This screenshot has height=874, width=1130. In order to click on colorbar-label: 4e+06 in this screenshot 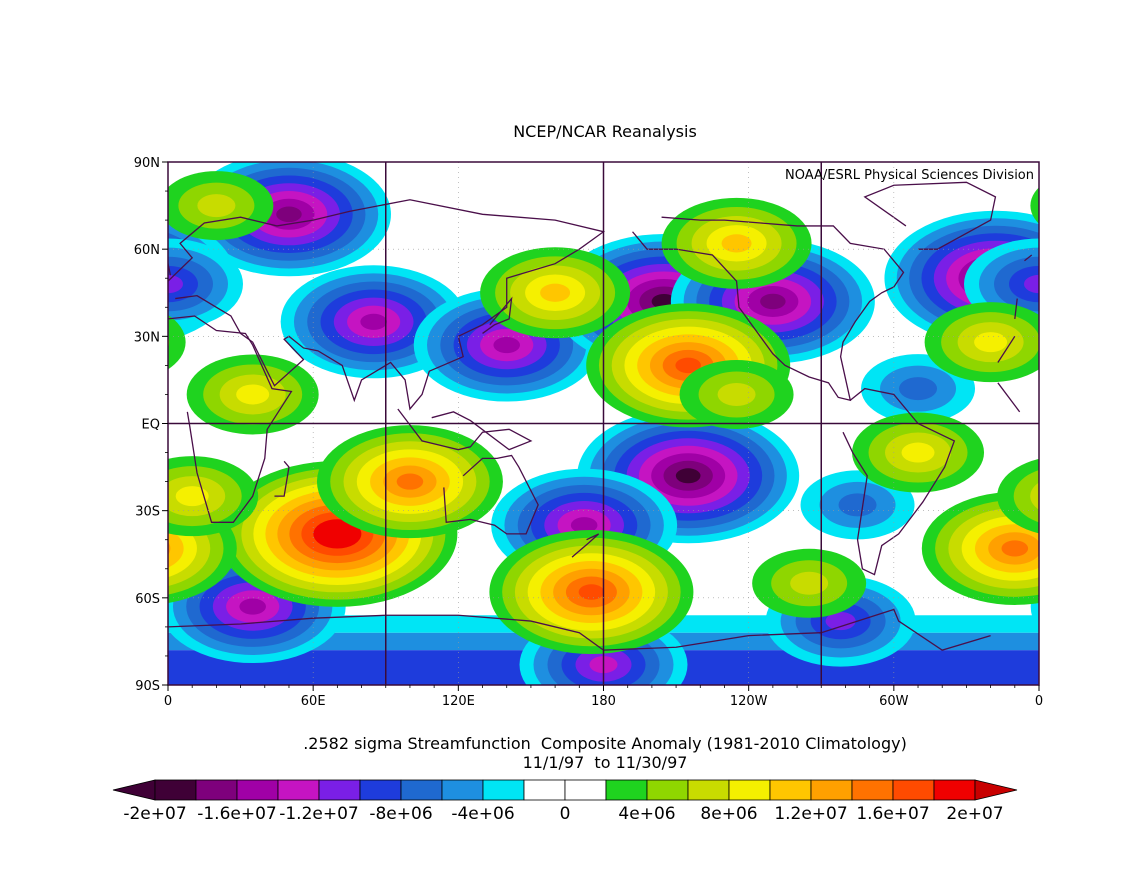, I will do `click(646, 814)`.